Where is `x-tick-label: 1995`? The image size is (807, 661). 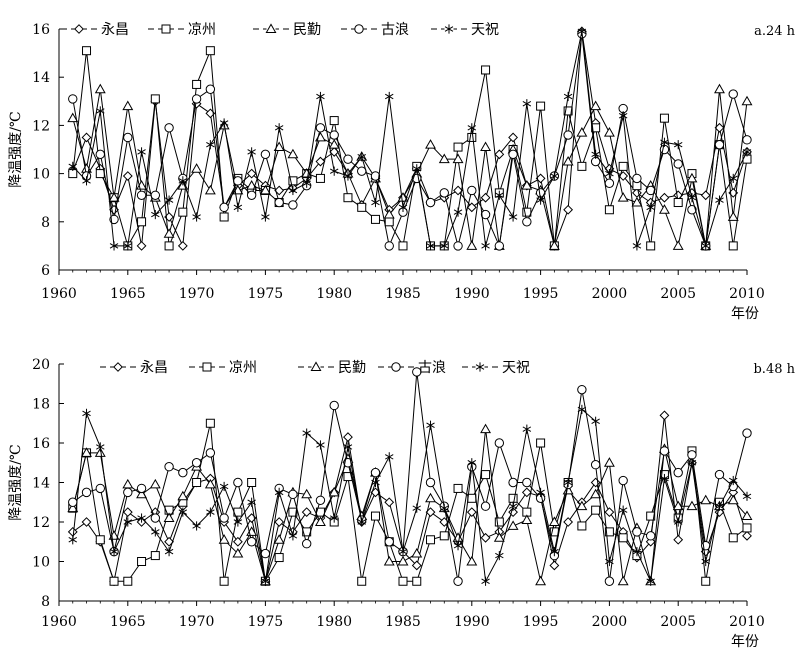 x-tick-label: 1995 is located at coordinates (541, 294).